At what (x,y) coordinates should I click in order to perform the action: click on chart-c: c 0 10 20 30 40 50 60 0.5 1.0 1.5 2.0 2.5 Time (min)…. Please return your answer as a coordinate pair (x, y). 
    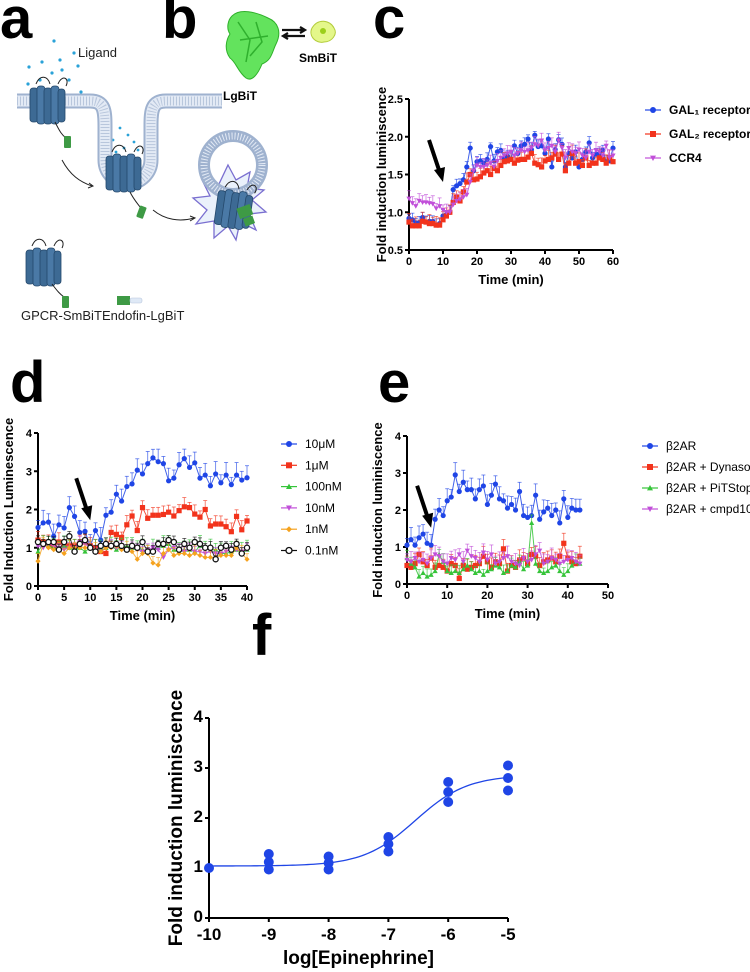
    Looking at the image, I should click on (561, 143).